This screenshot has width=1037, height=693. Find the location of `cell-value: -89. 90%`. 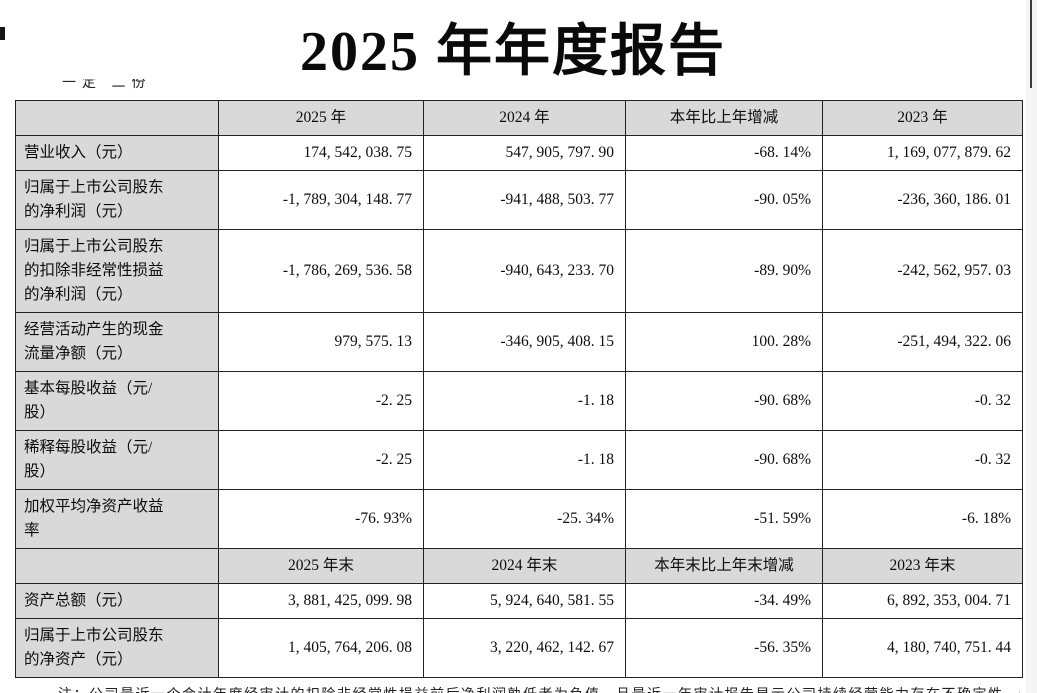

cell-value: -89. 90% is located at coordinates (724, 271).